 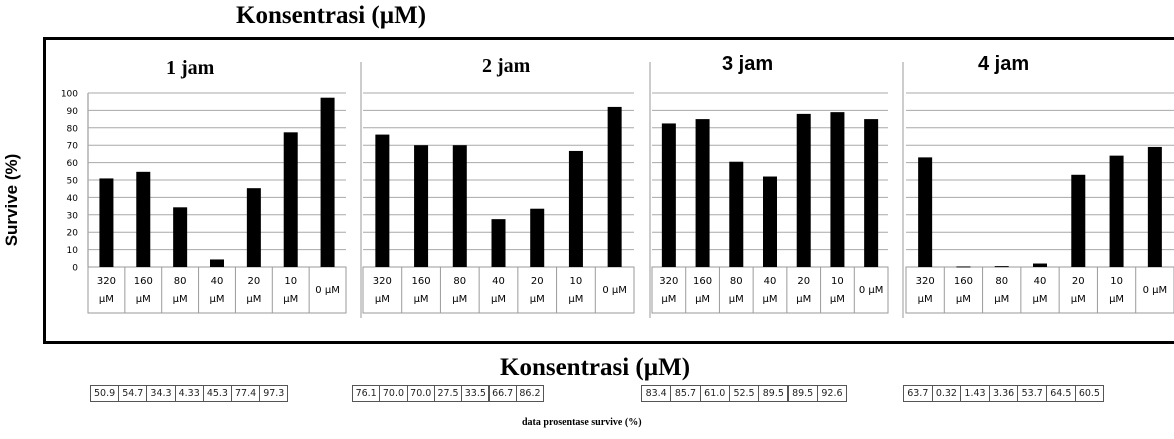 What do you see at coordinates (656, 393) in the screenshot?
I see `table-cell: 83.4` at bounding box center [656, 393].